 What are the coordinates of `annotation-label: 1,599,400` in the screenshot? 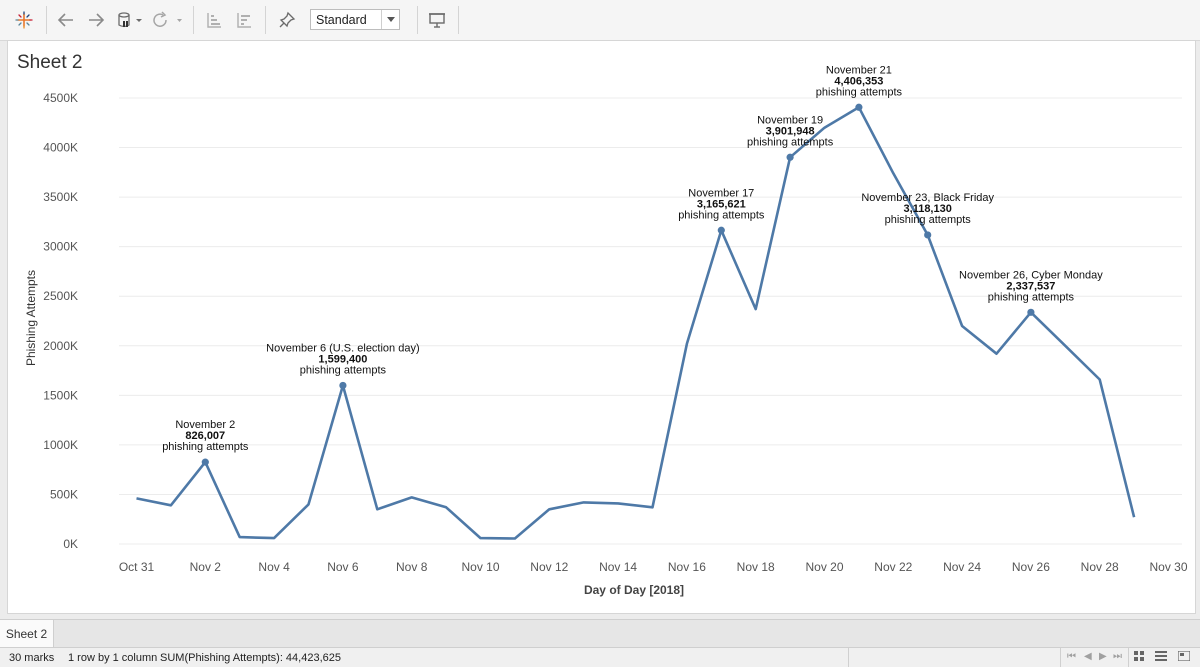 It's located at (342, 359).